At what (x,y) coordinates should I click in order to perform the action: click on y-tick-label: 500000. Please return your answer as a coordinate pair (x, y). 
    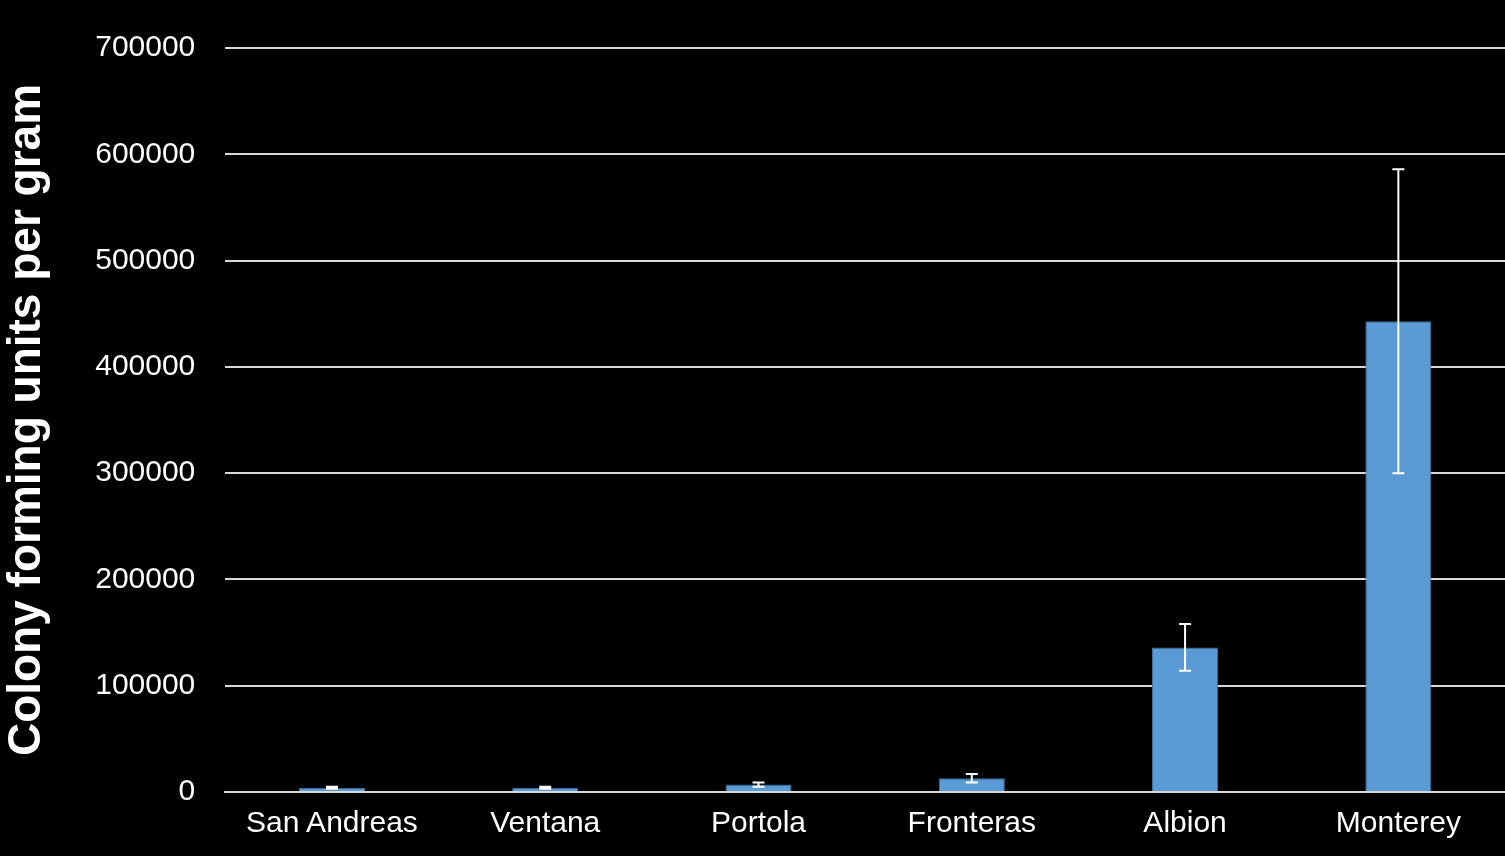
    Looking at the image, I should click on (145, 258).